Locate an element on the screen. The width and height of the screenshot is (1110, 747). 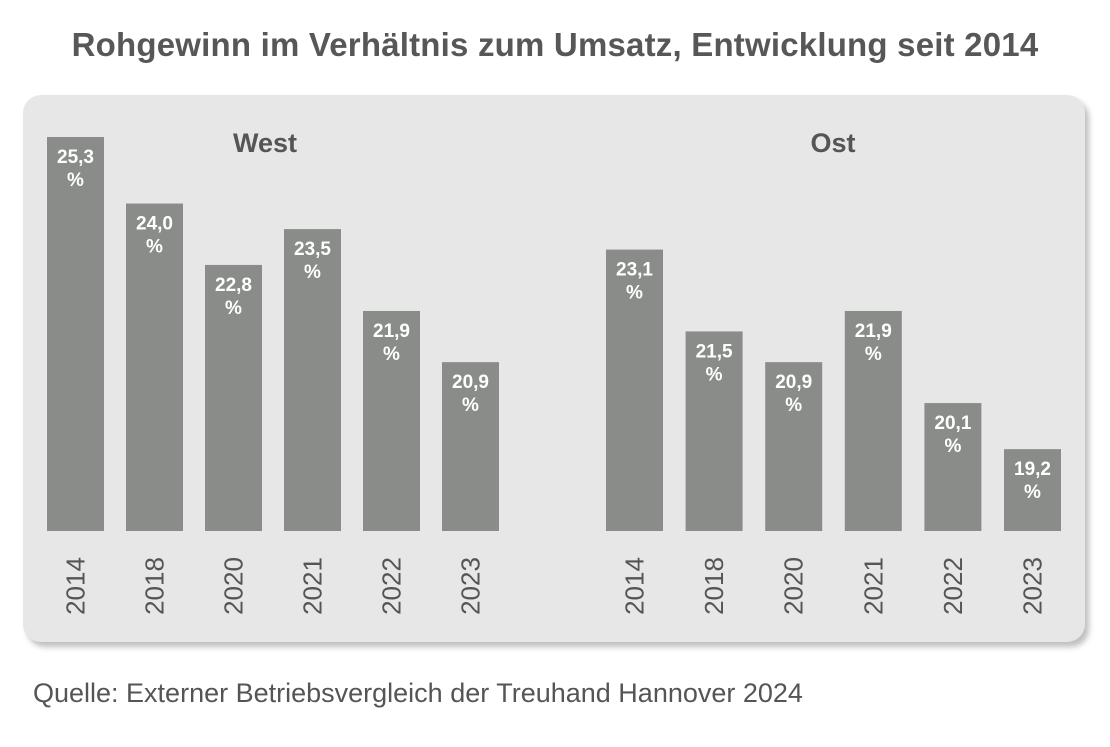
chart-0-data-label-2020: 22,8% is located at coordinates (233, 297).